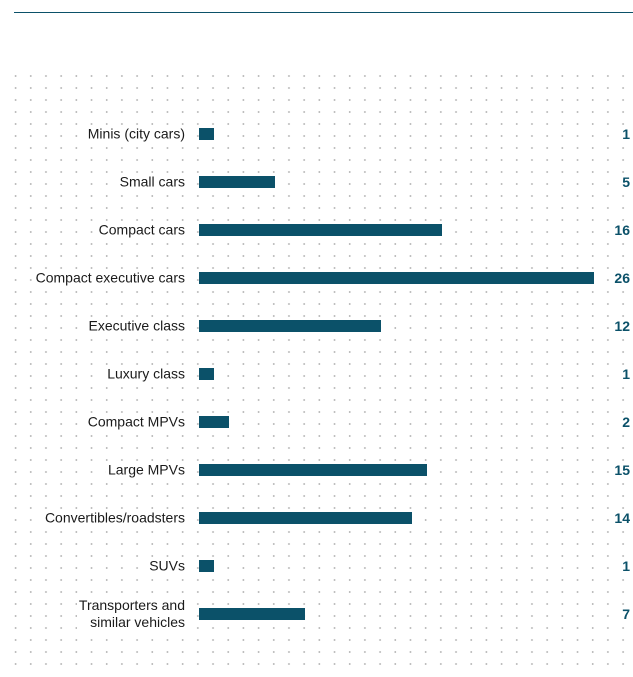 The height and width of the screenshot is (677, 633). Describe the element at coordinates (624, 422) in the screenshot. I see `value-label: 2` at that location.